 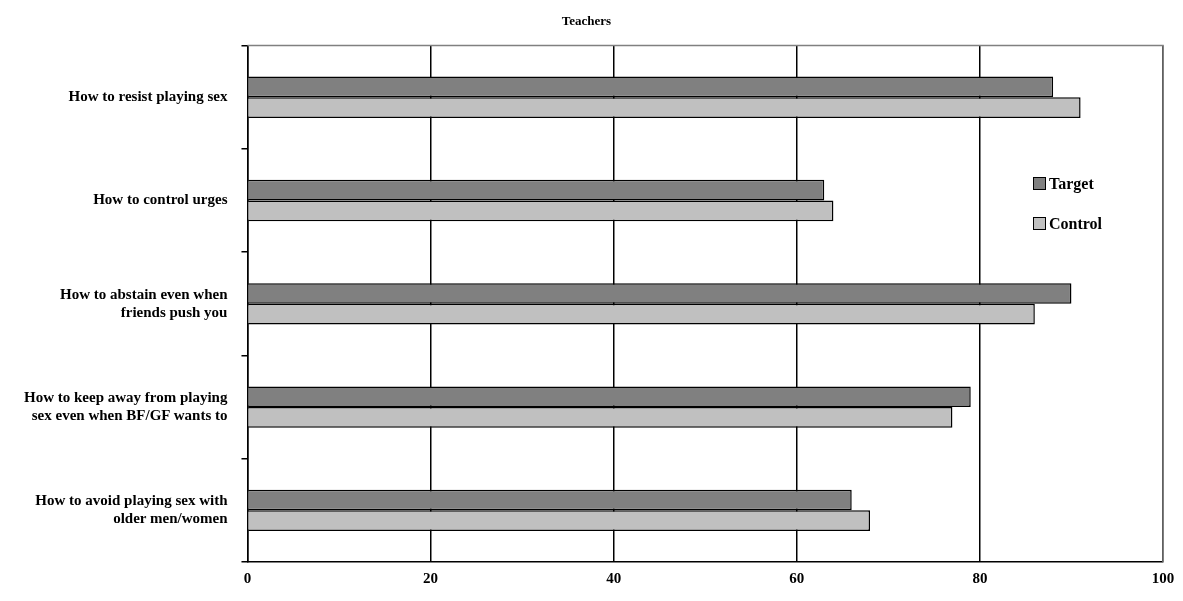 What do you see at coordinates (160, 199) in the screenshot?
I see `y-tick-label: How to control urges` at bounding box center [160, 199].